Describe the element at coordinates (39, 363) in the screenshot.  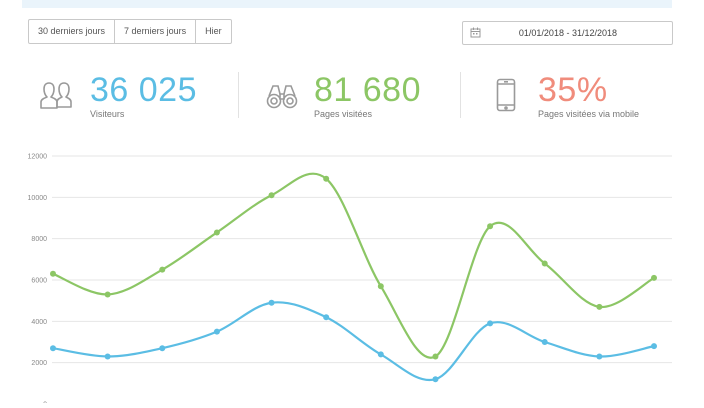
I see `y-tick-label: 2000` at that location.